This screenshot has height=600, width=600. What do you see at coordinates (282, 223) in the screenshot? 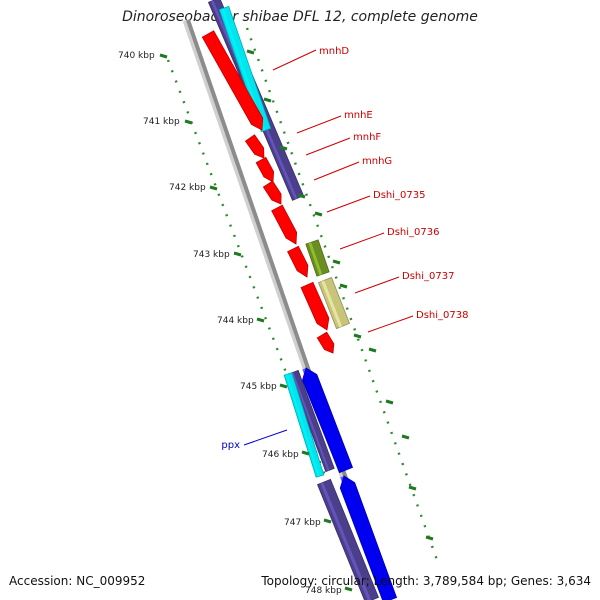
I see `gene-red-5-highlight` at bounding box center [282, 223].